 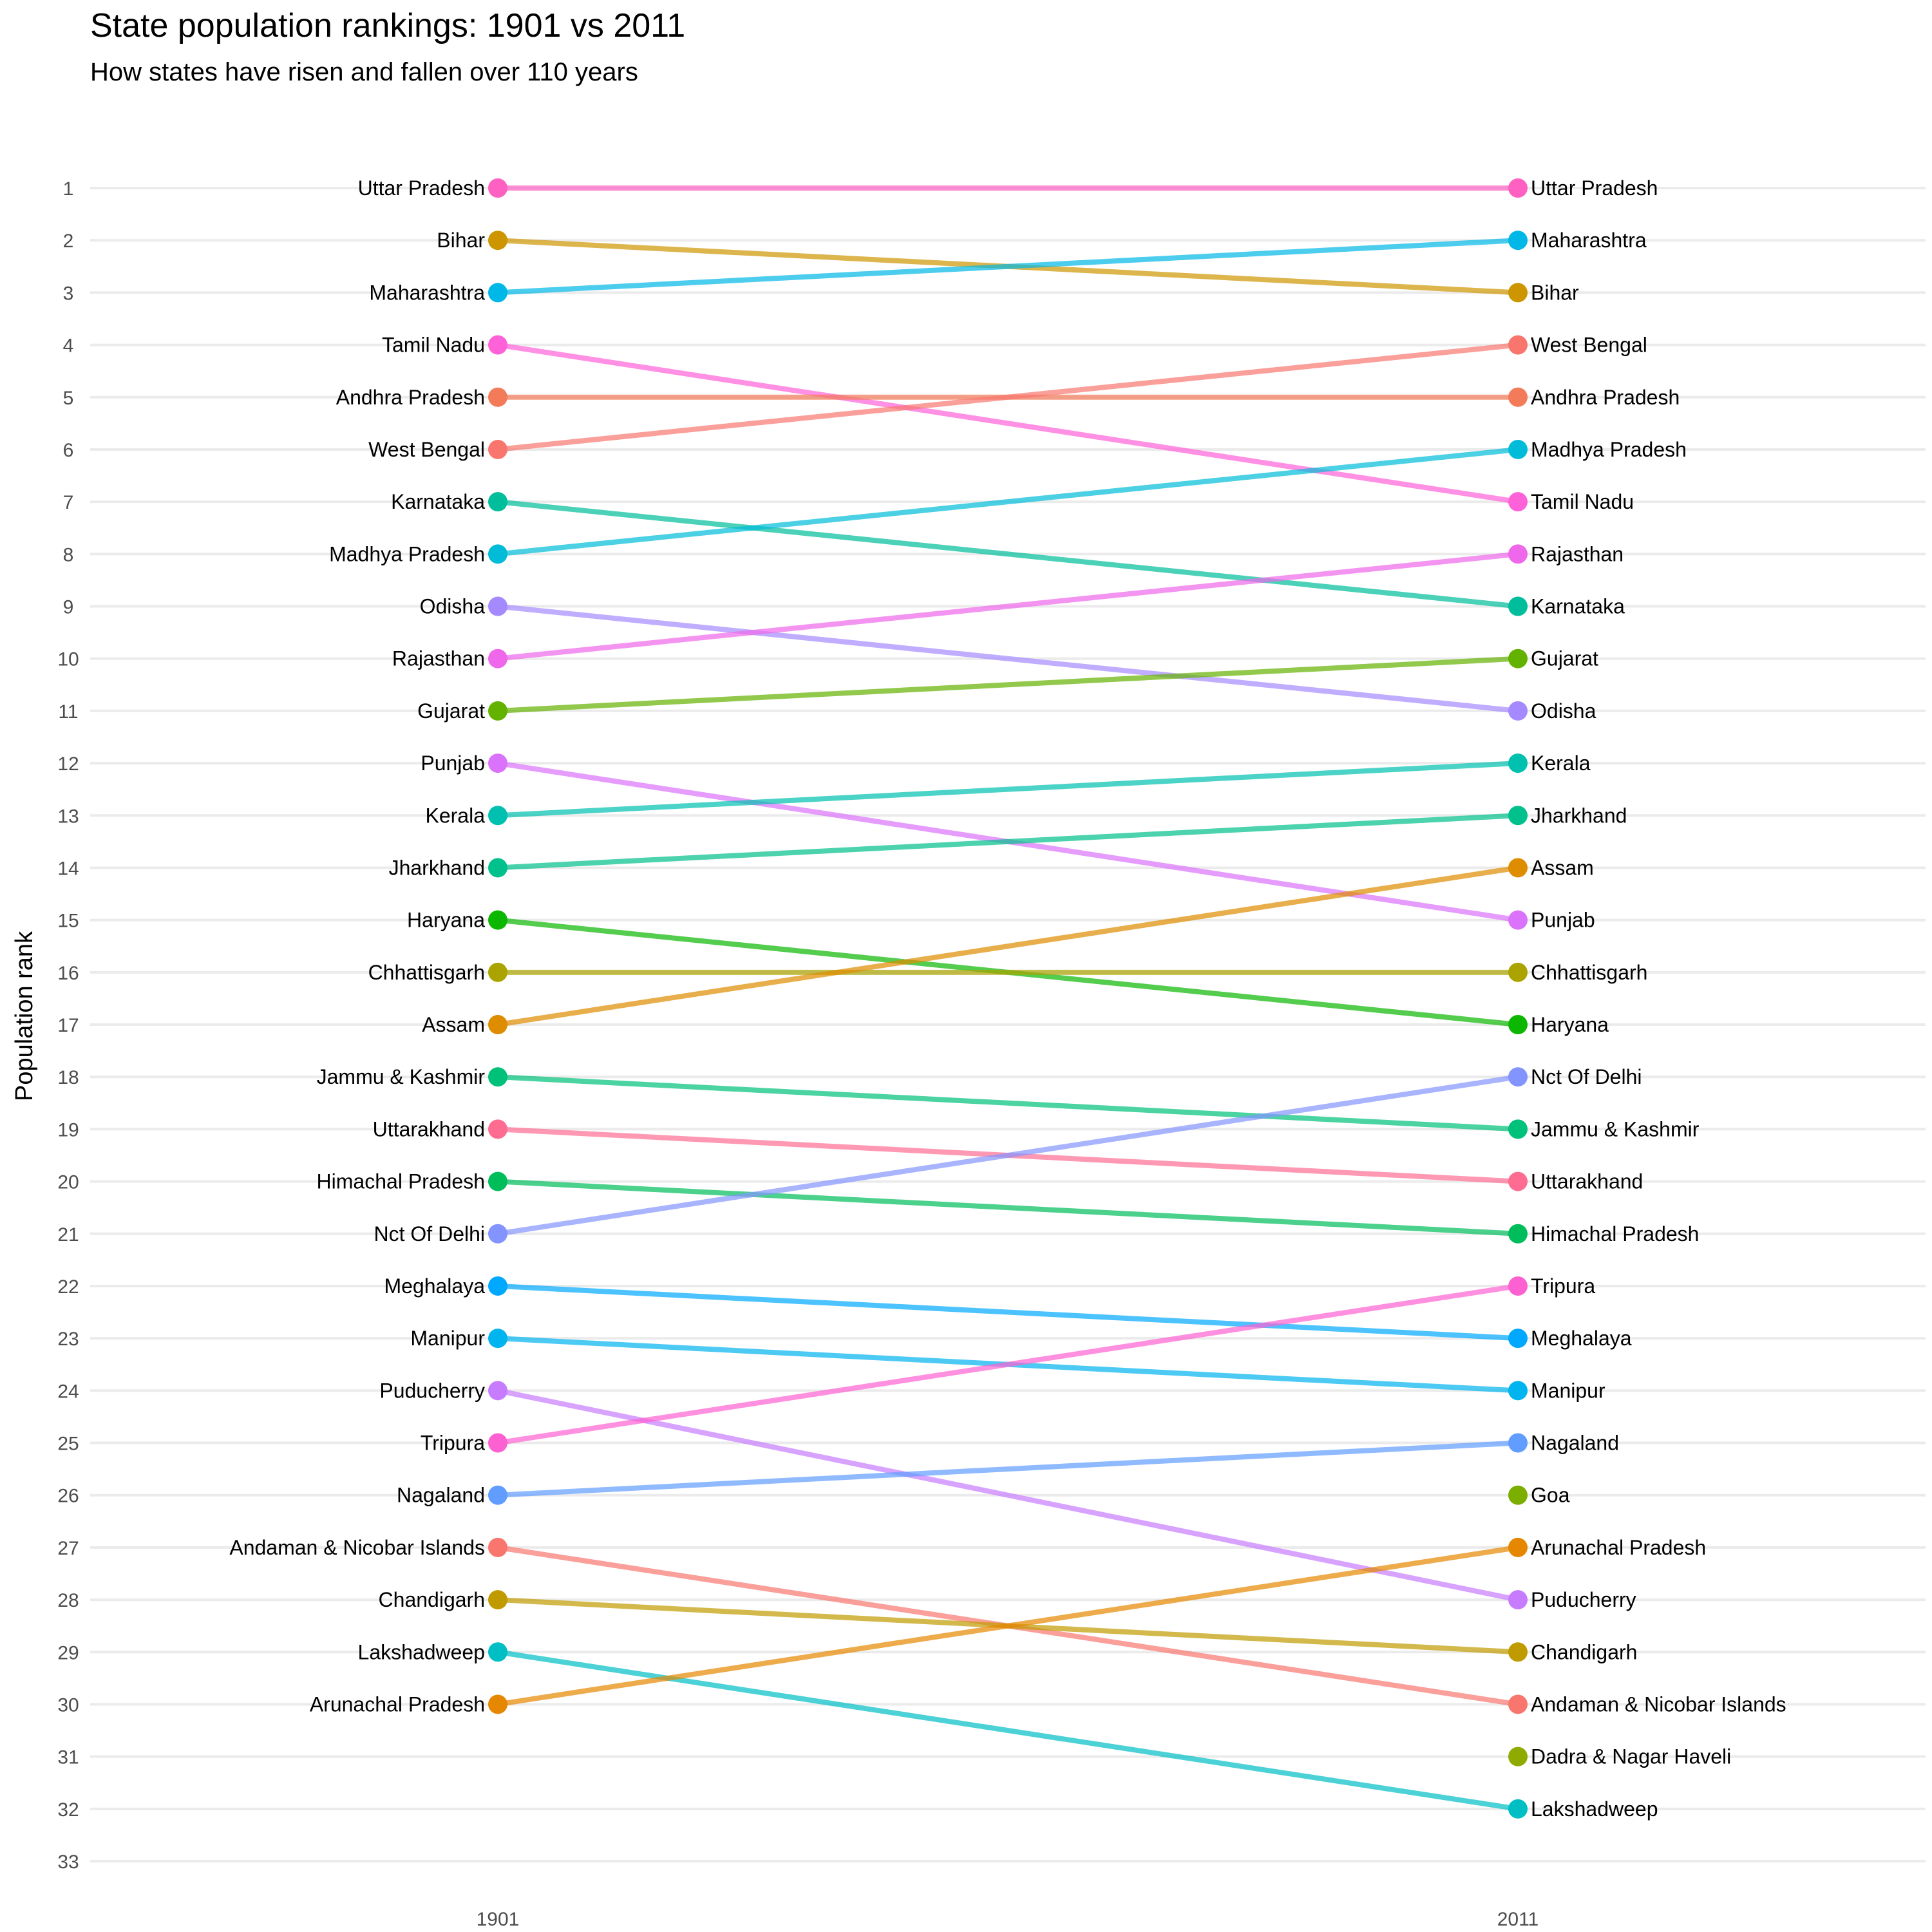 What do you see at coordinates (1589, 973) in the screenshot?
I see `state-label: Chhattisgarh` at bounding box center [1589, 973].